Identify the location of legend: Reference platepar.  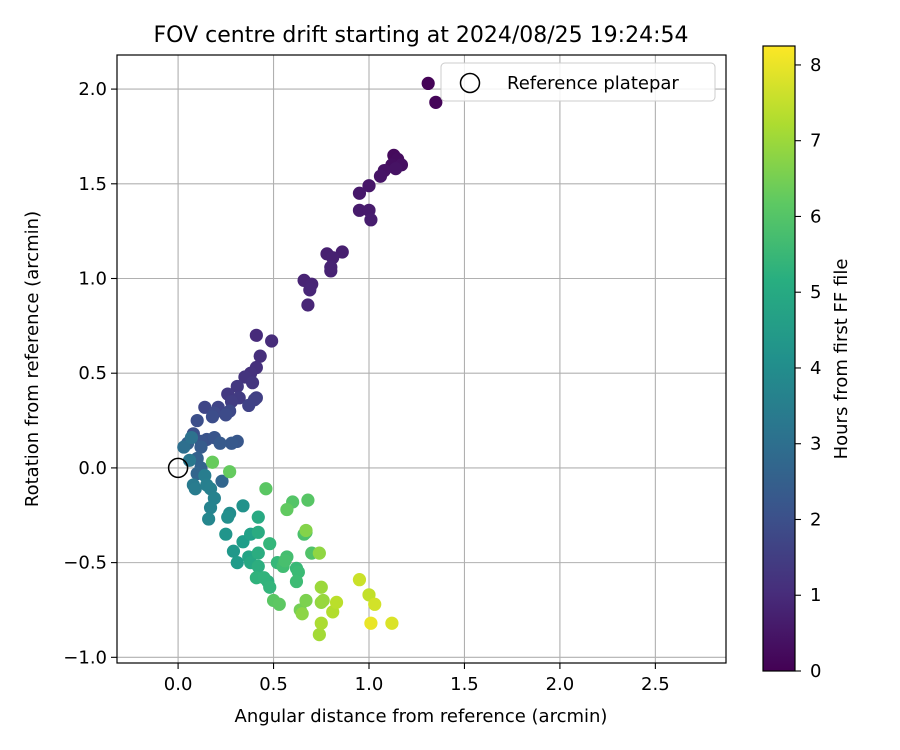
(578, 82).